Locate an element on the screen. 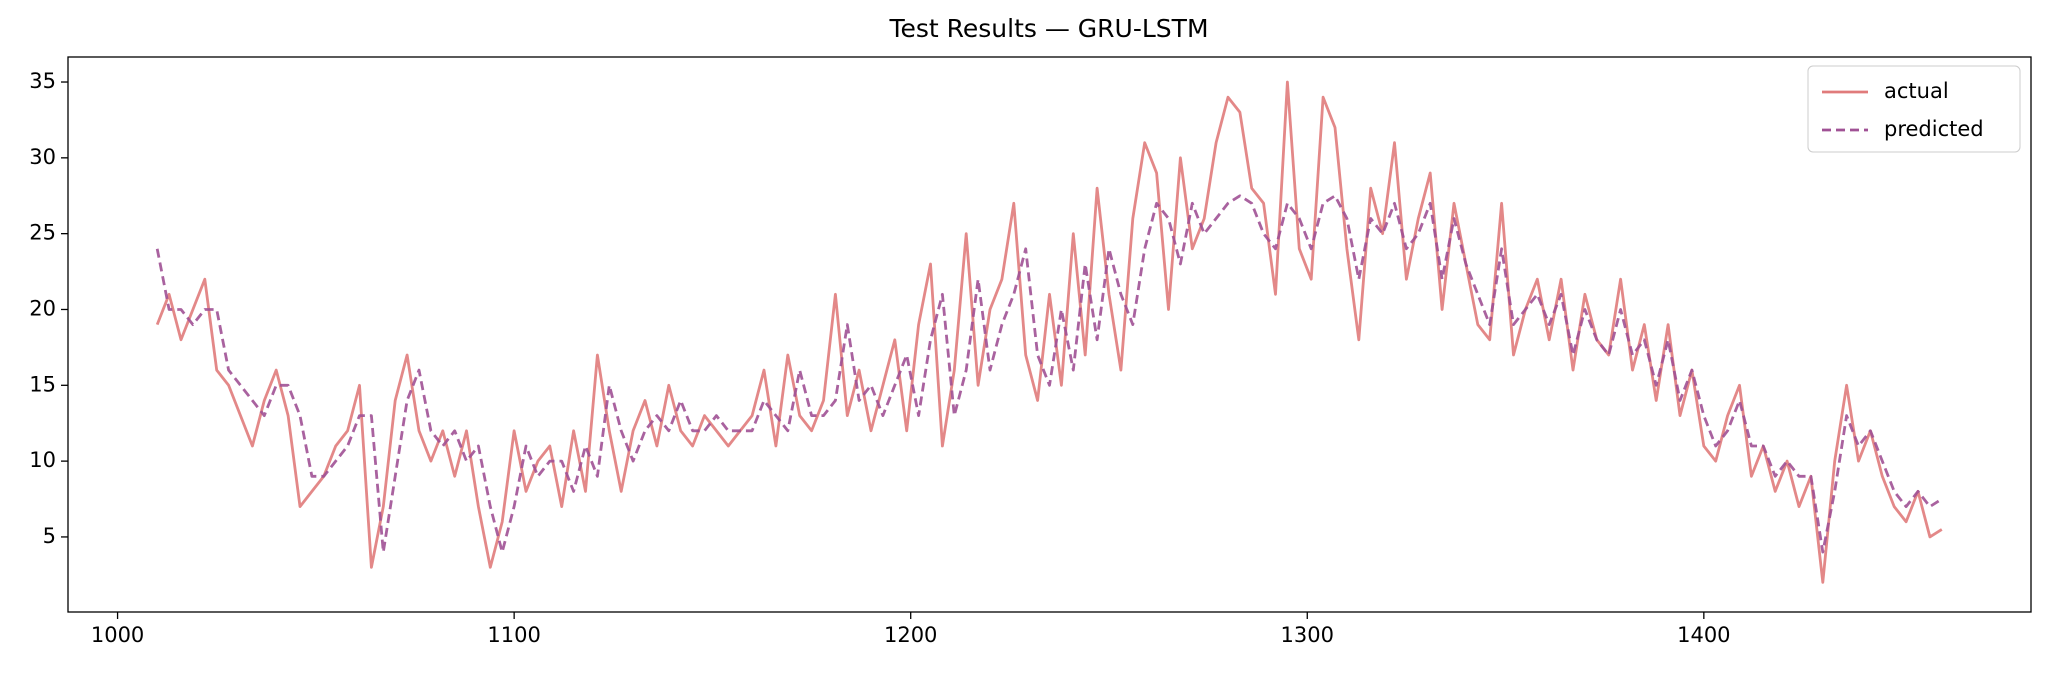  legend-label: actual is located at coordinates (1916, 91).